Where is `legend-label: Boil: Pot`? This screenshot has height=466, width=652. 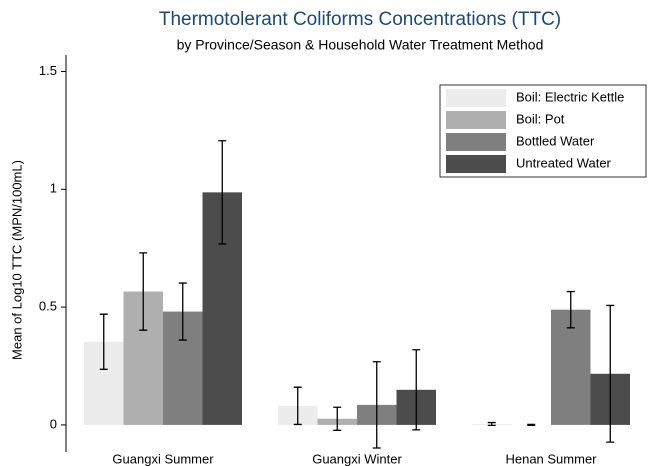
legend-label: Boil: Pot is located at coordinates (540, 118).